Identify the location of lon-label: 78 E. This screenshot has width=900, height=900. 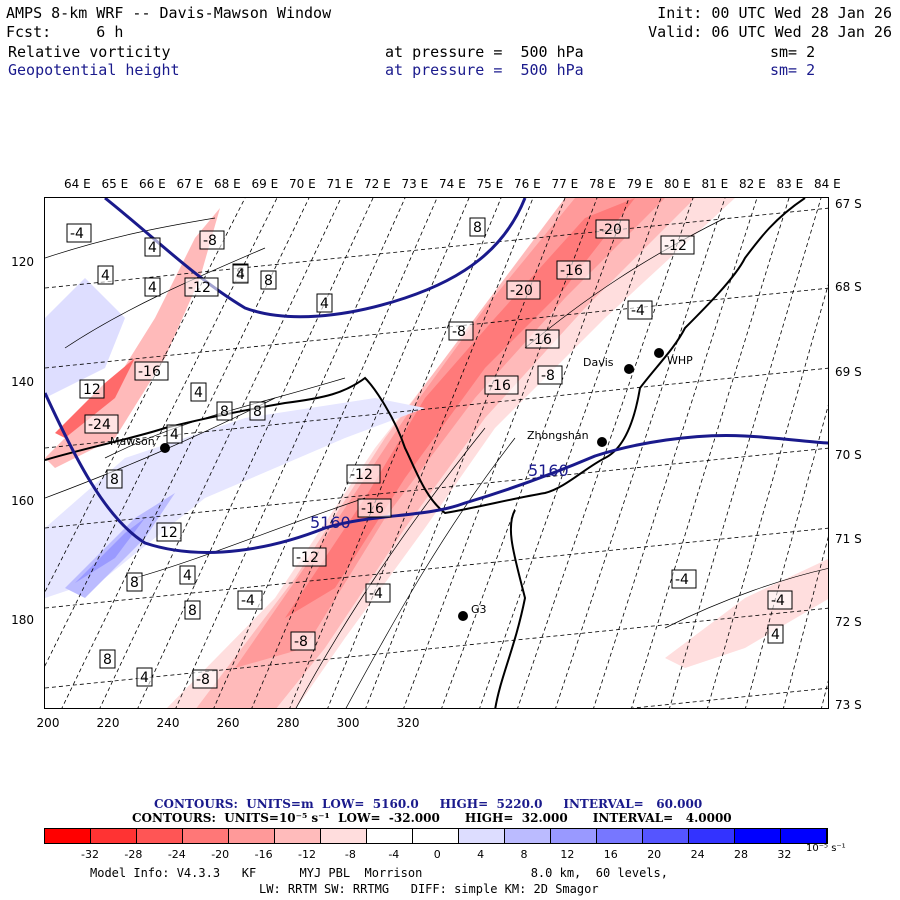
(602, 184).